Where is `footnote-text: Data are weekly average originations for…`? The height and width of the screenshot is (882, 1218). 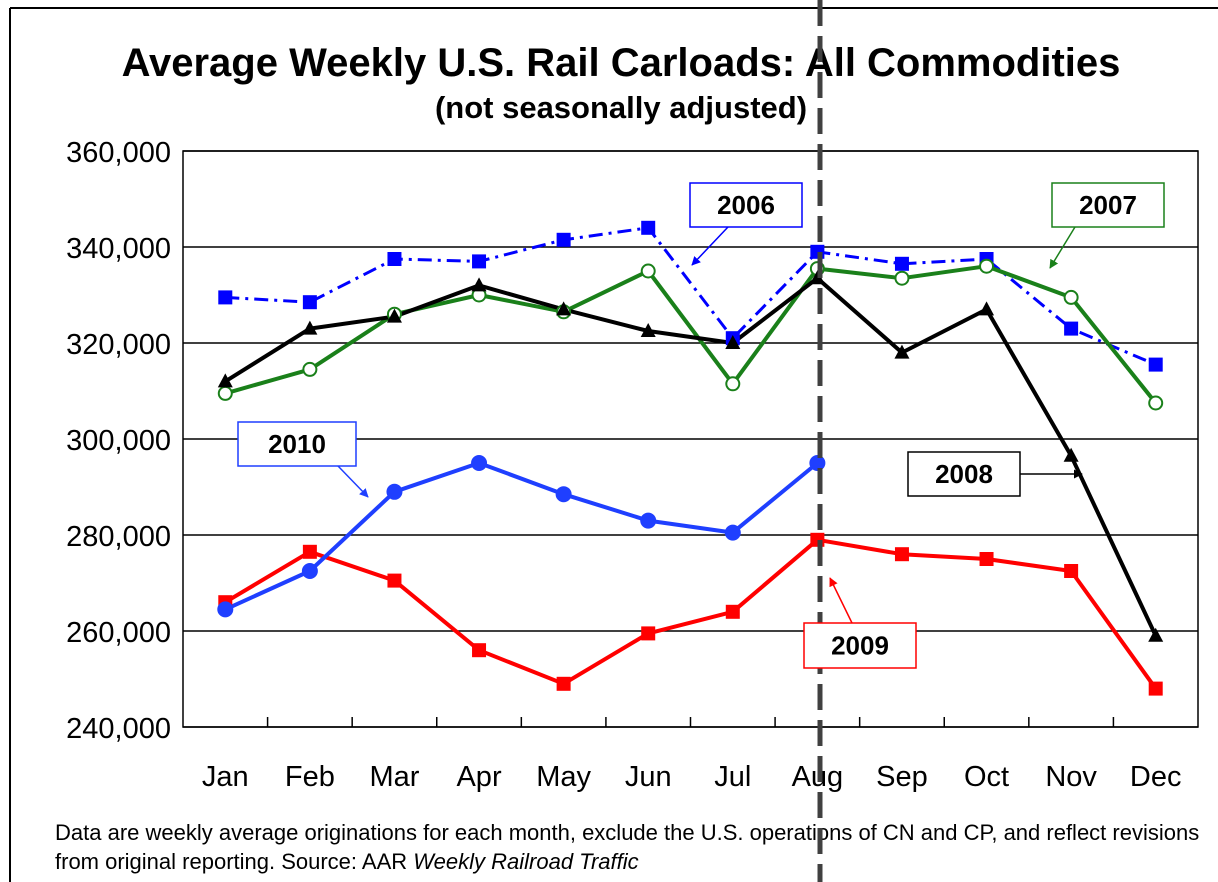
footnote-text: Data are weekly average originations for… is located at coordinates (627, 847).